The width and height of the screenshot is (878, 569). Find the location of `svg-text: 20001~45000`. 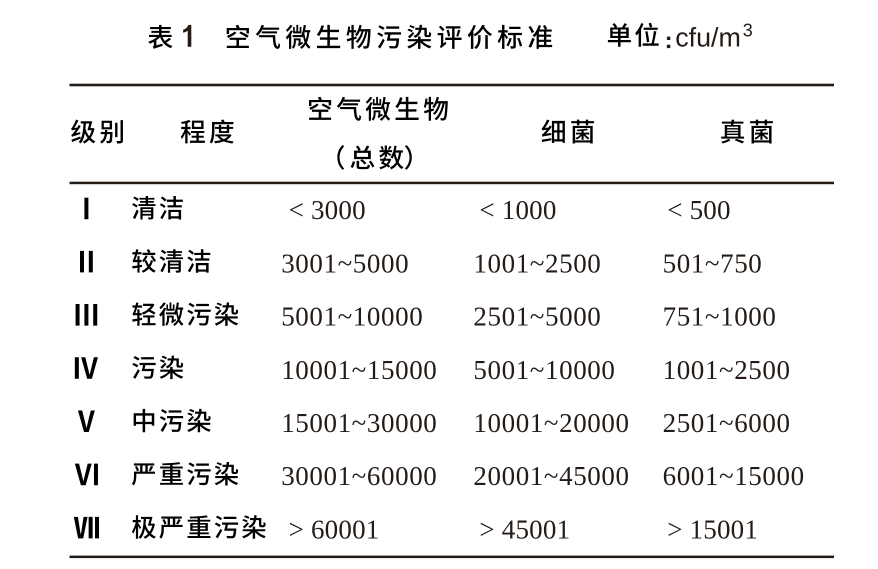

svg-text: 20001~45000 is located at coordinates (551, 476).